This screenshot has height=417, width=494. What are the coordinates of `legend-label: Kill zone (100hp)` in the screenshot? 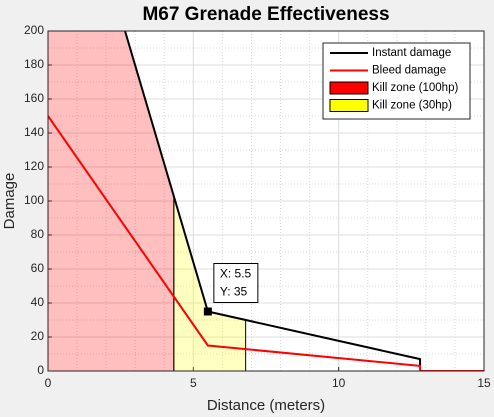 It's located at (415, 88).